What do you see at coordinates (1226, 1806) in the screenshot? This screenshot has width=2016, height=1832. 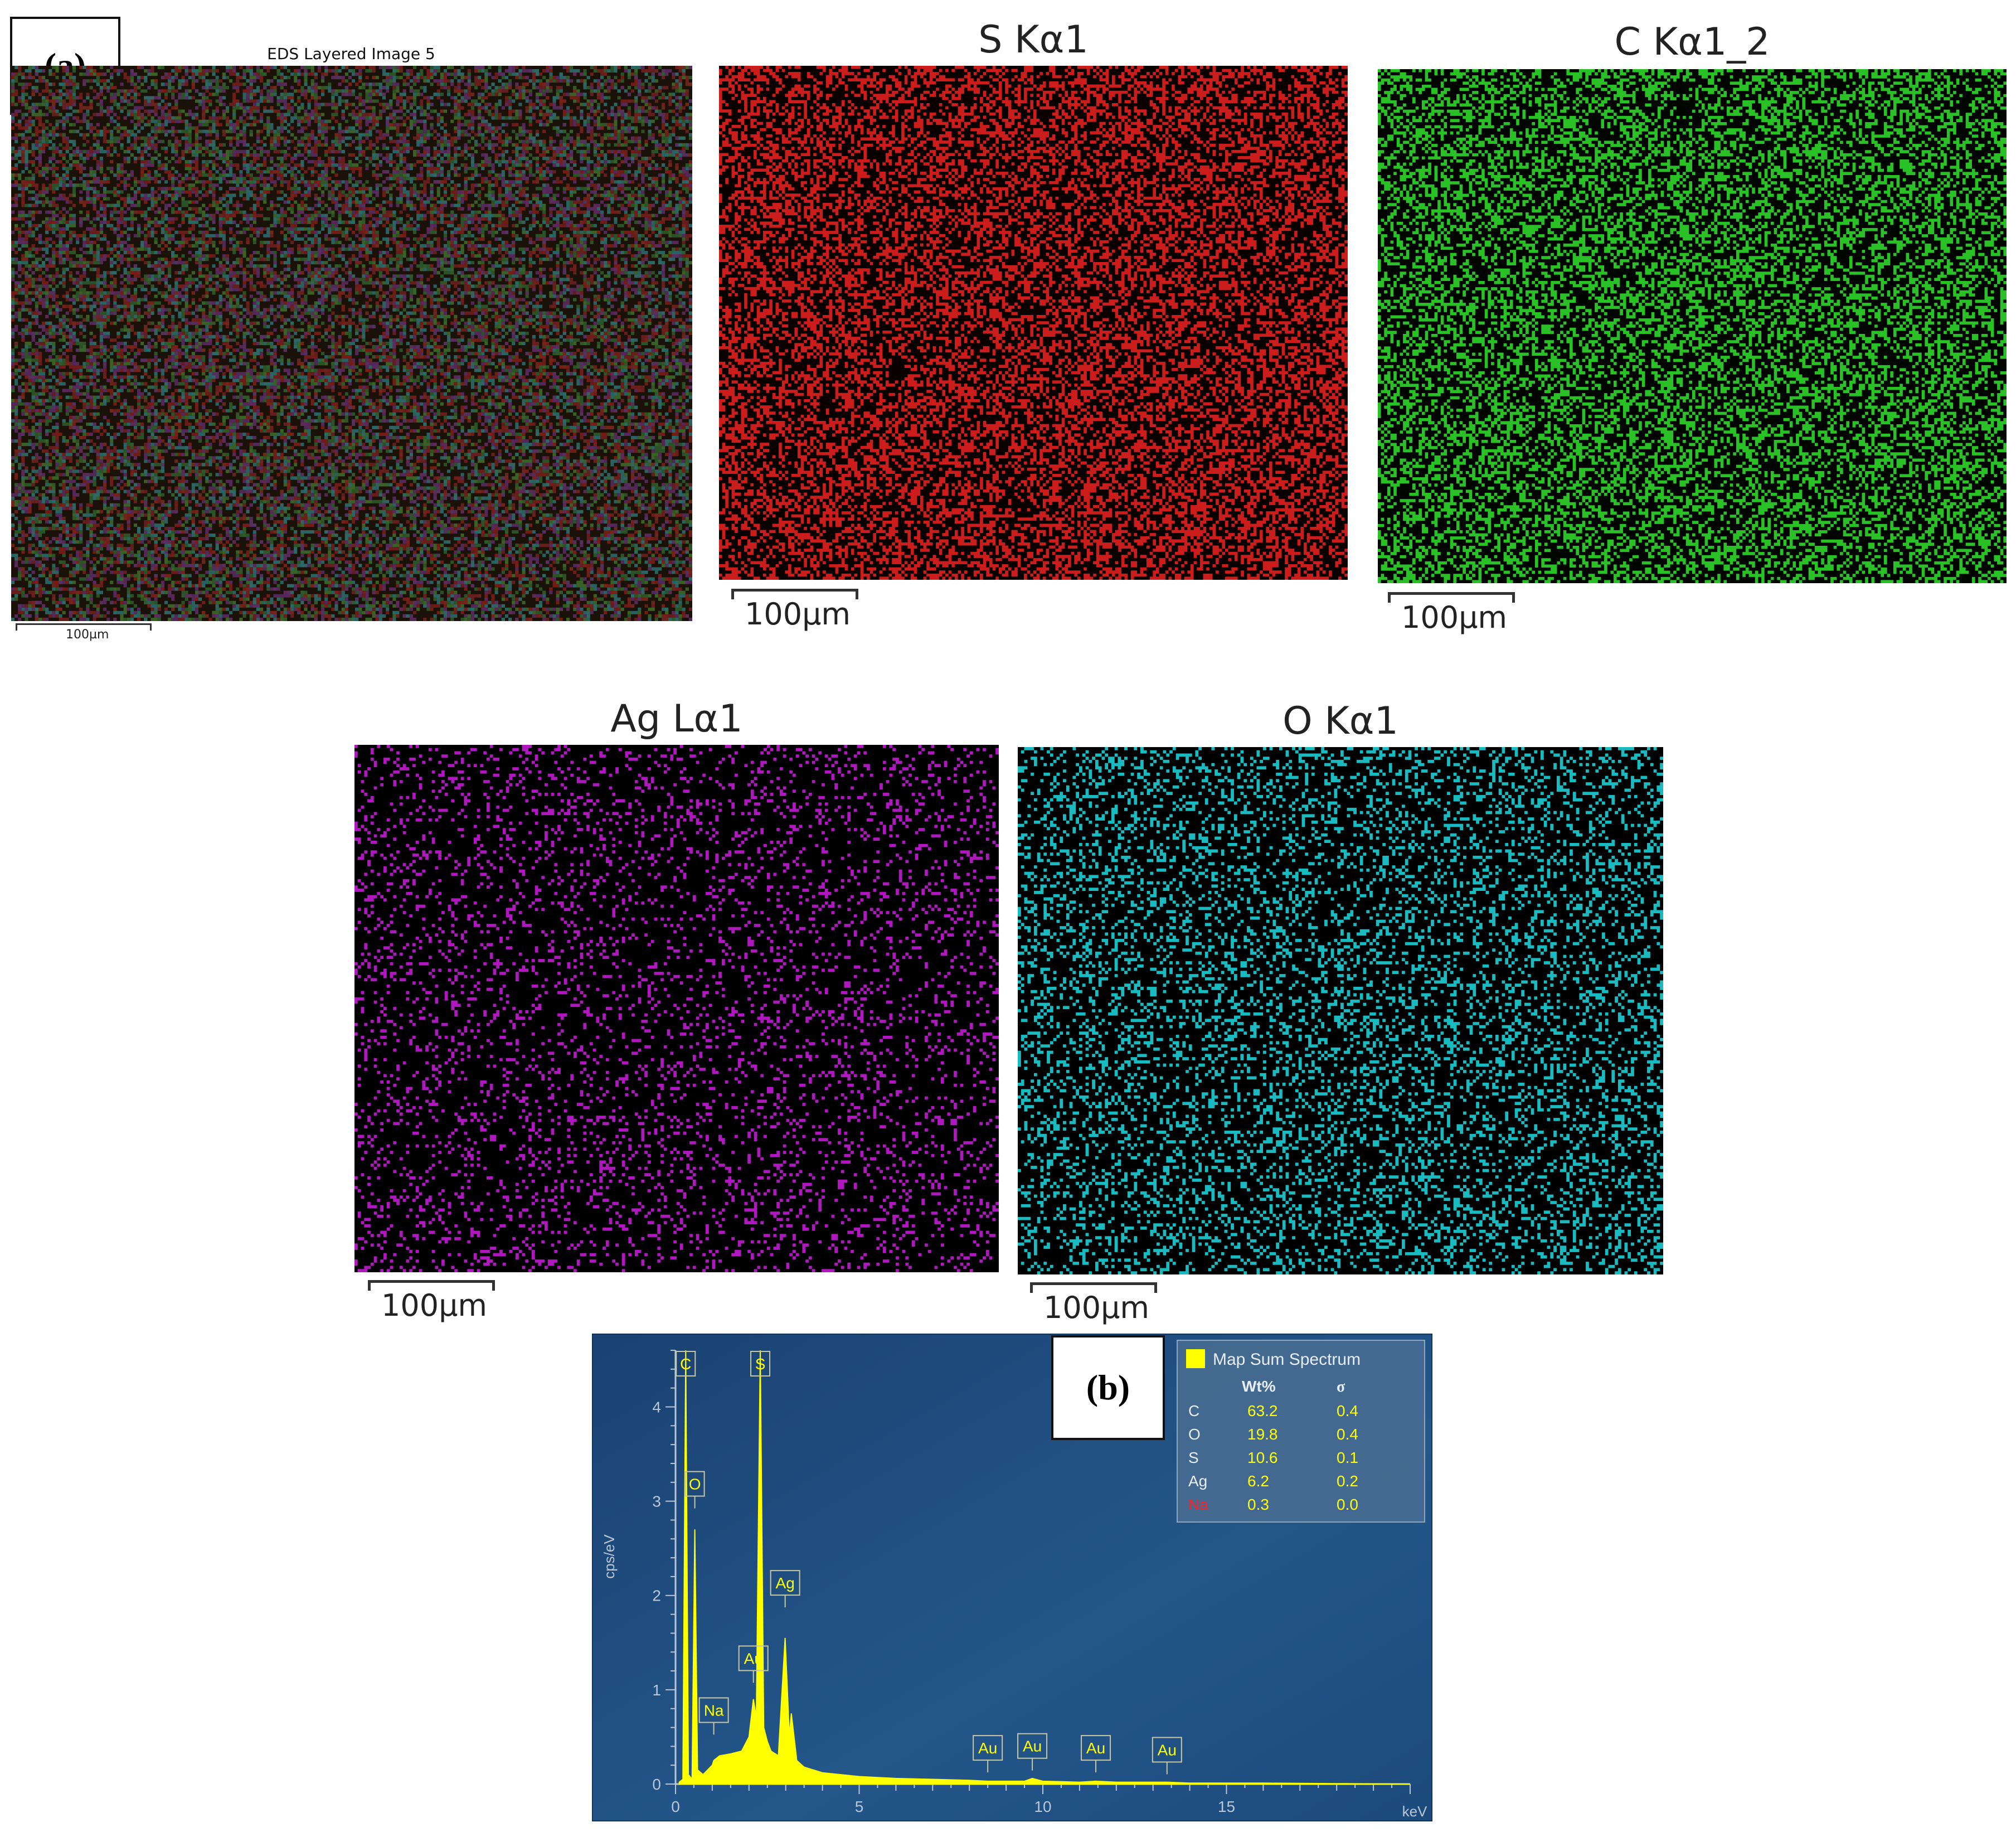 I see `x-tick-label: 15` at bounding box center [1226, 1806].